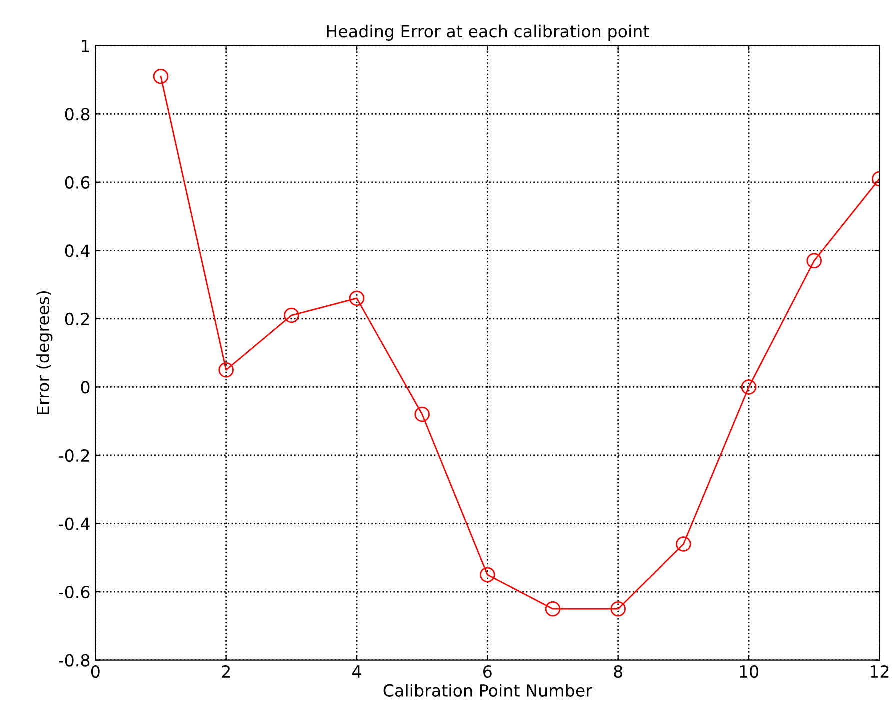  I want to click on y-tick-label: -0.4, so click(74, 524).